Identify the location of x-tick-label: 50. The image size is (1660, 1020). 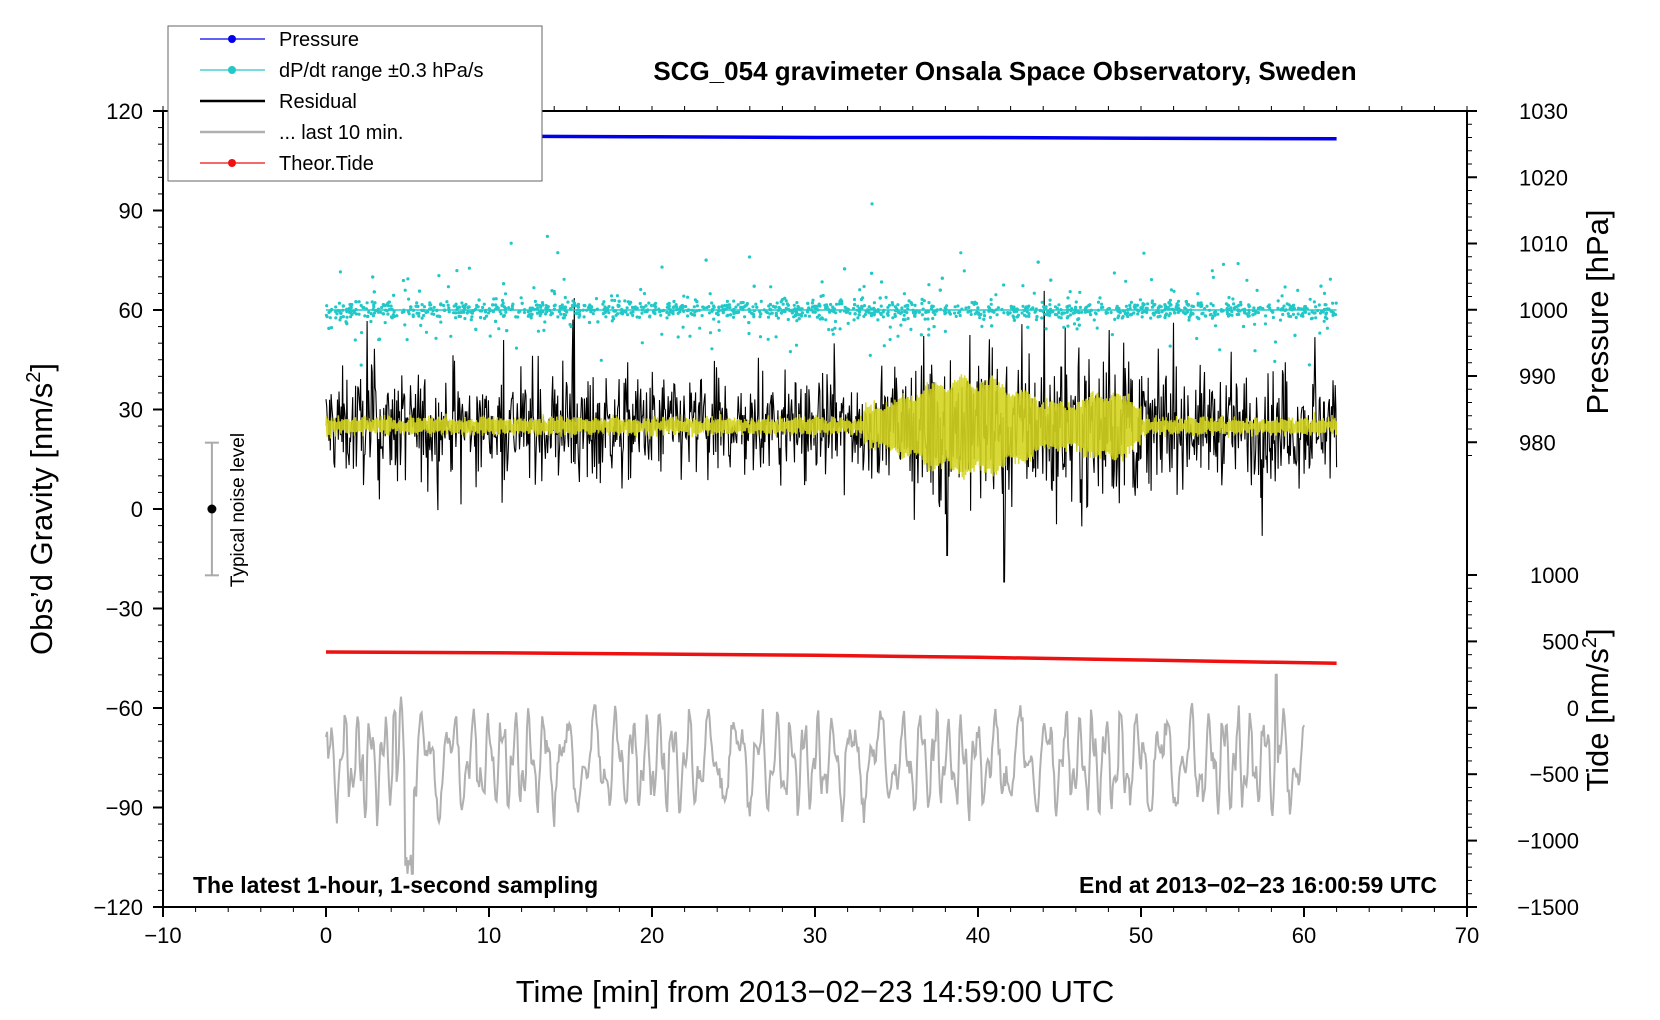
(1141, 935).